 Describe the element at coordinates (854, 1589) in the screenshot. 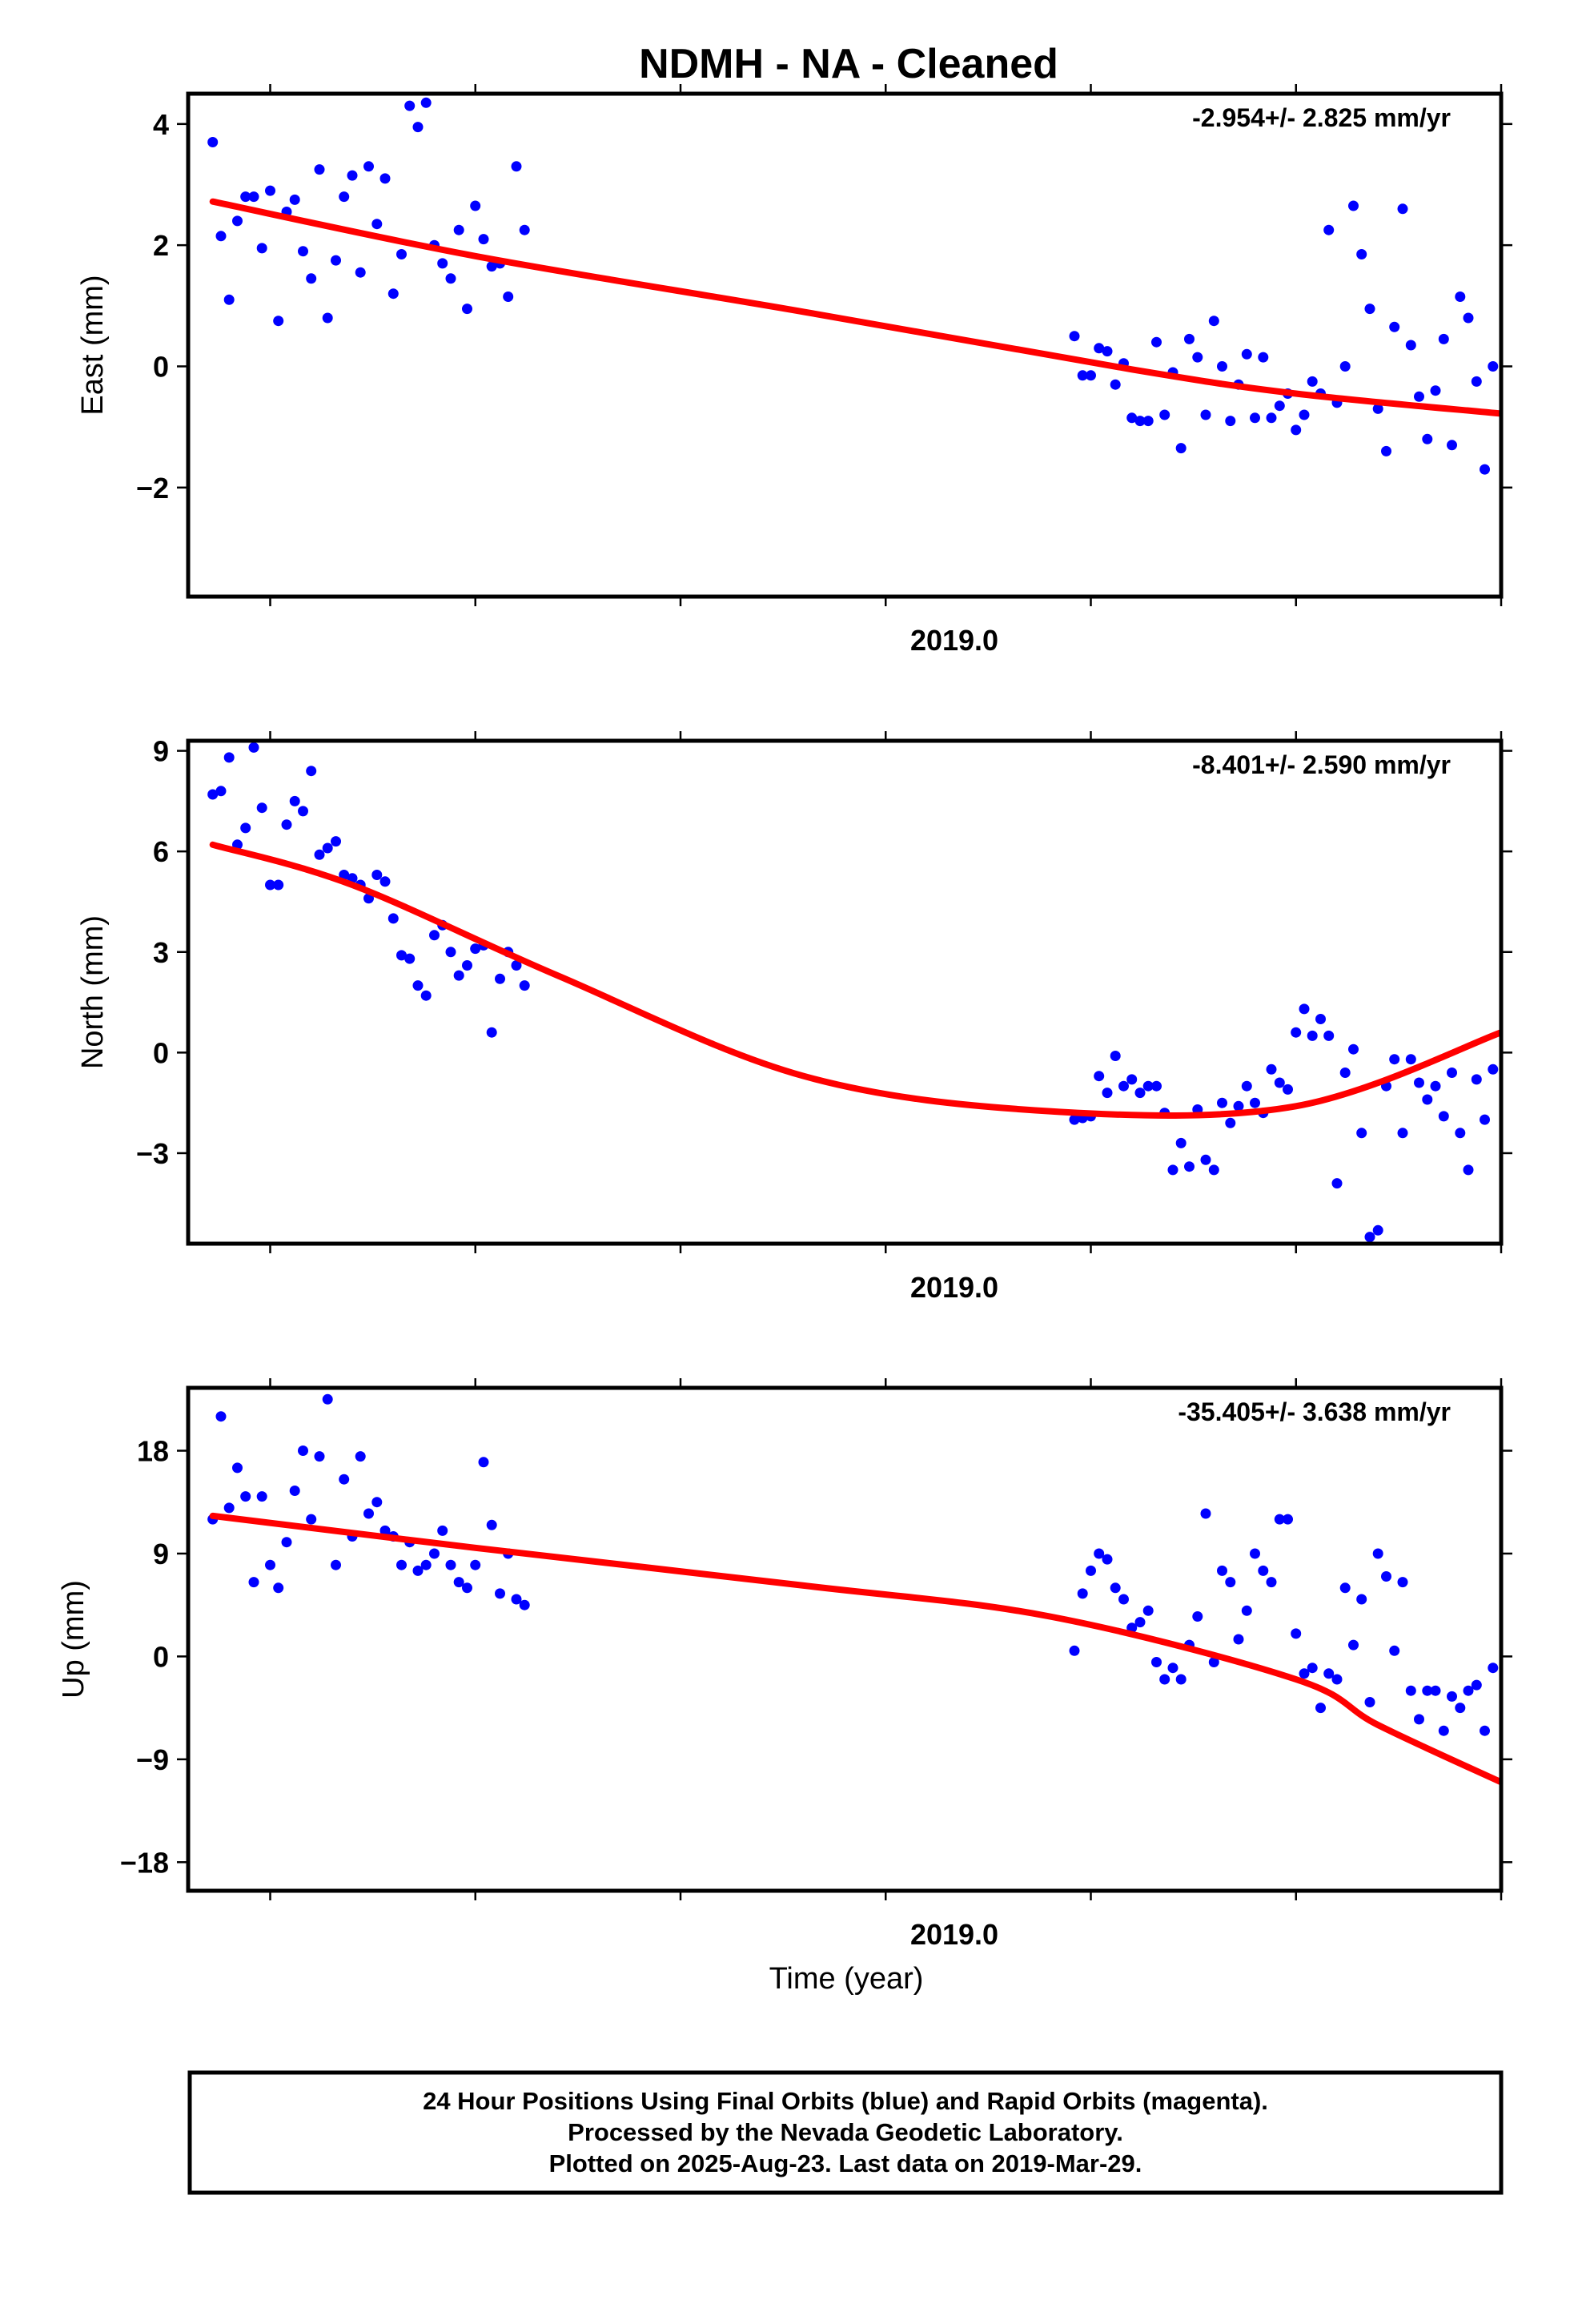

I see `up-plot-area` at that location.